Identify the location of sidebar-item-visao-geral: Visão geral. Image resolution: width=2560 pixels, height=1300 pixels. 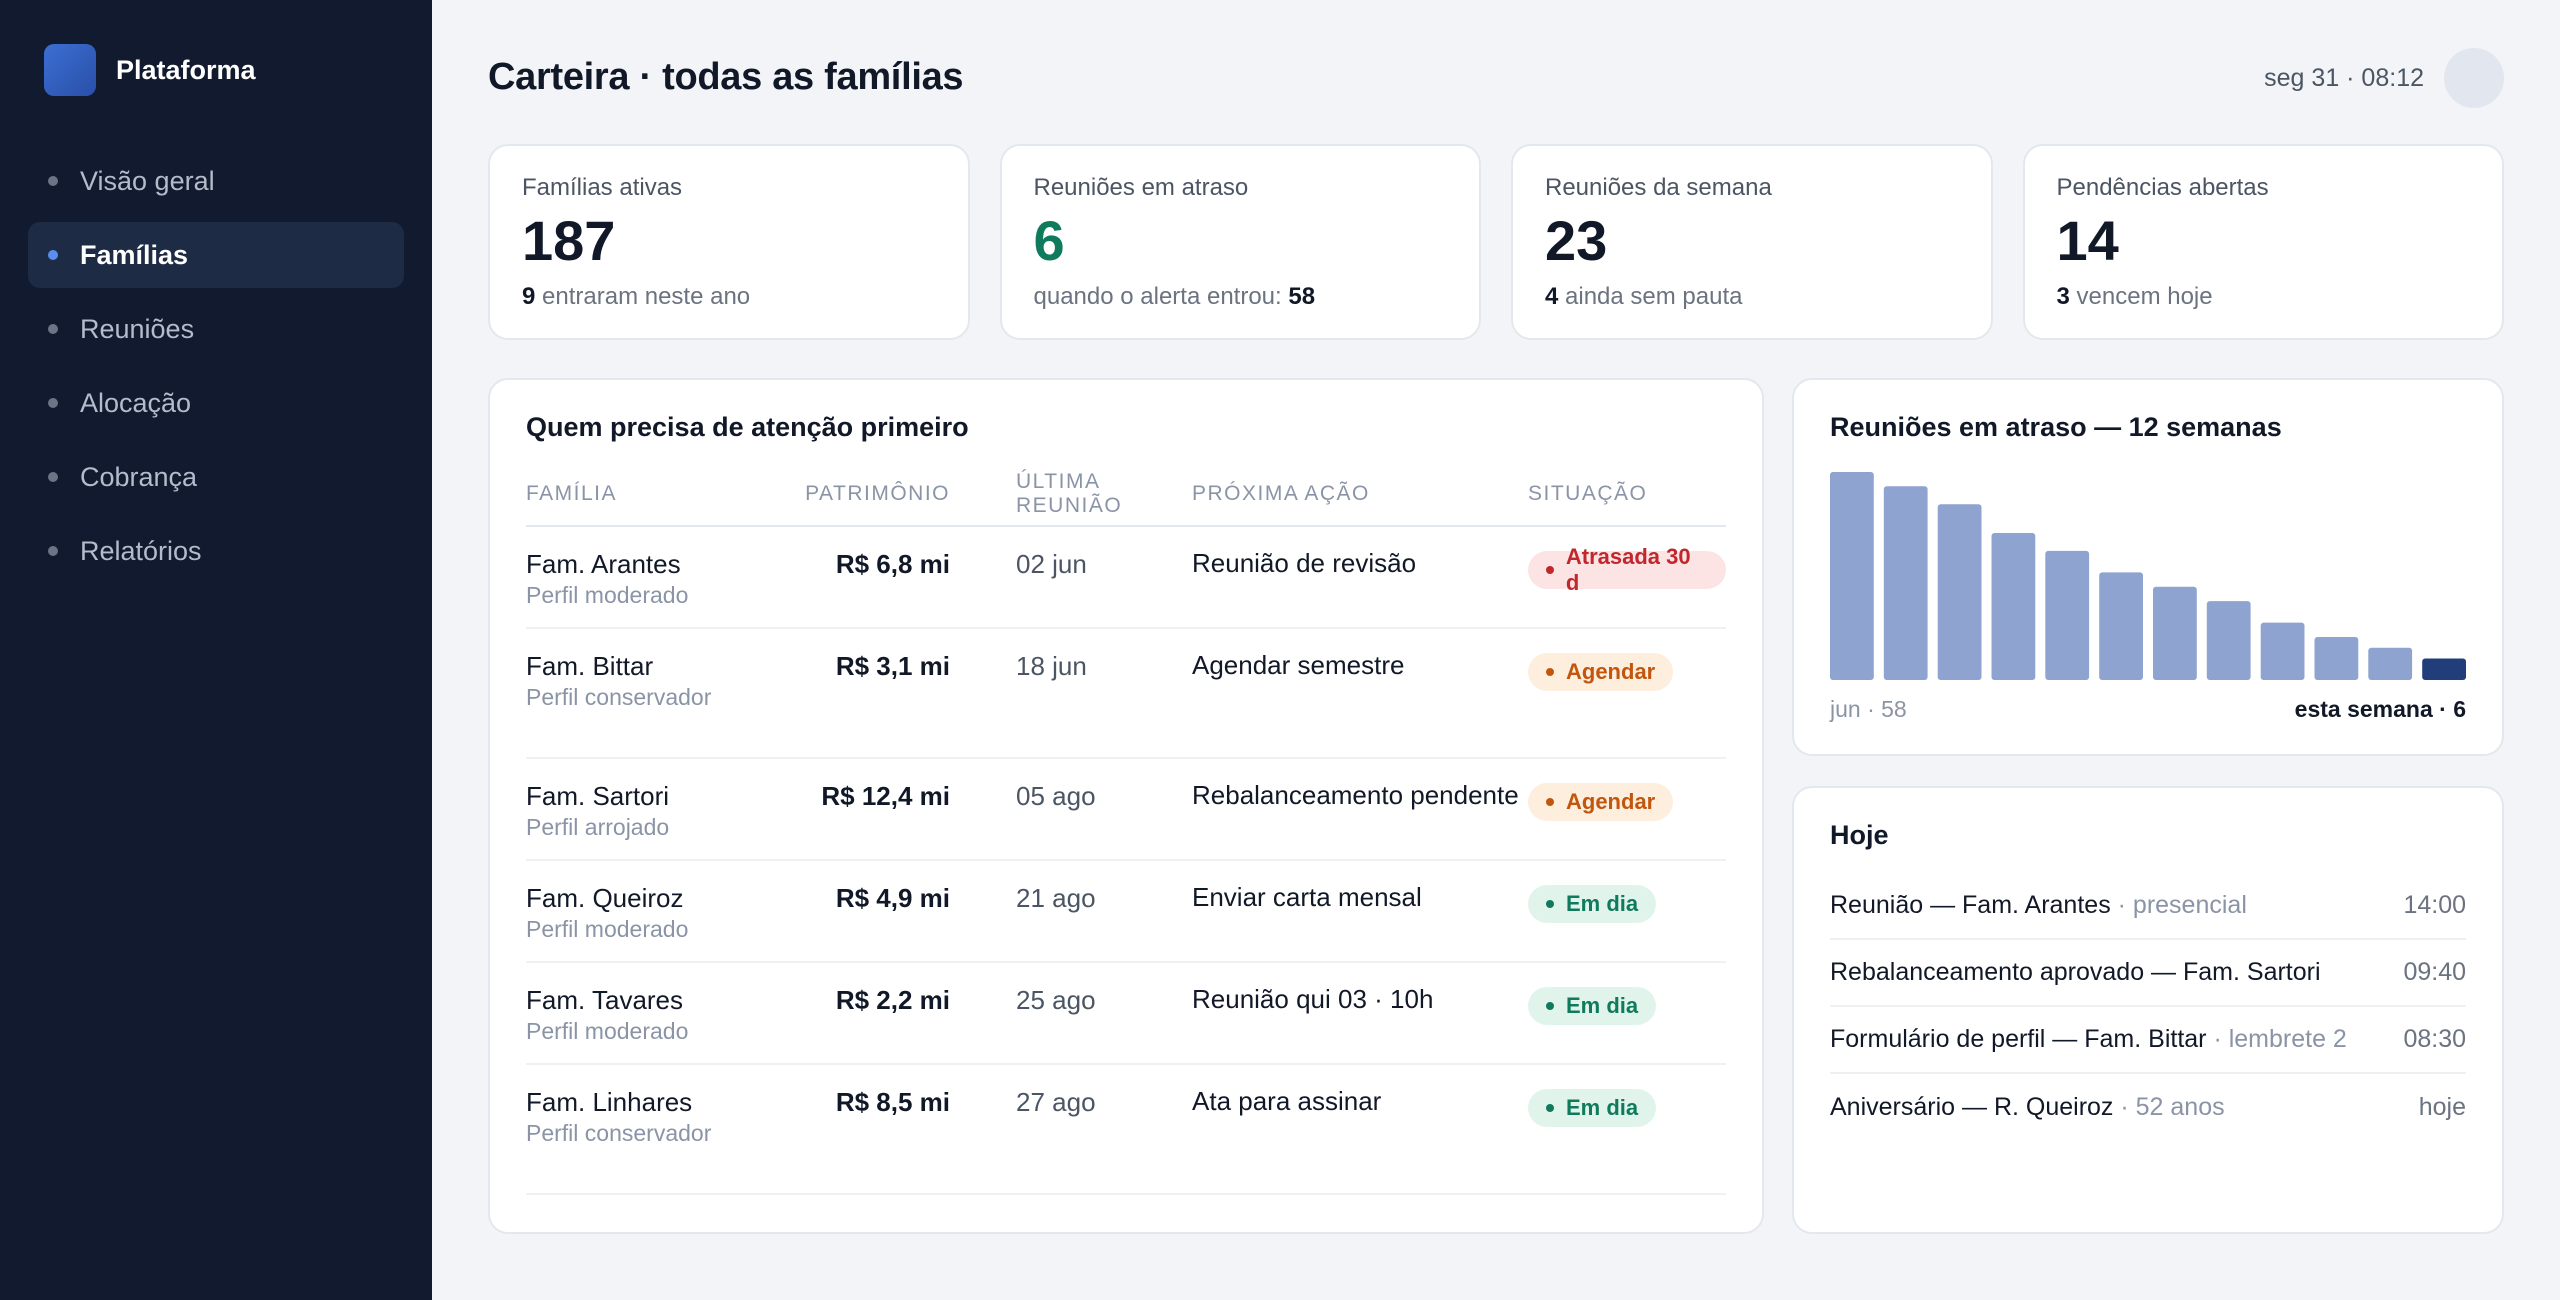
(216, 181).